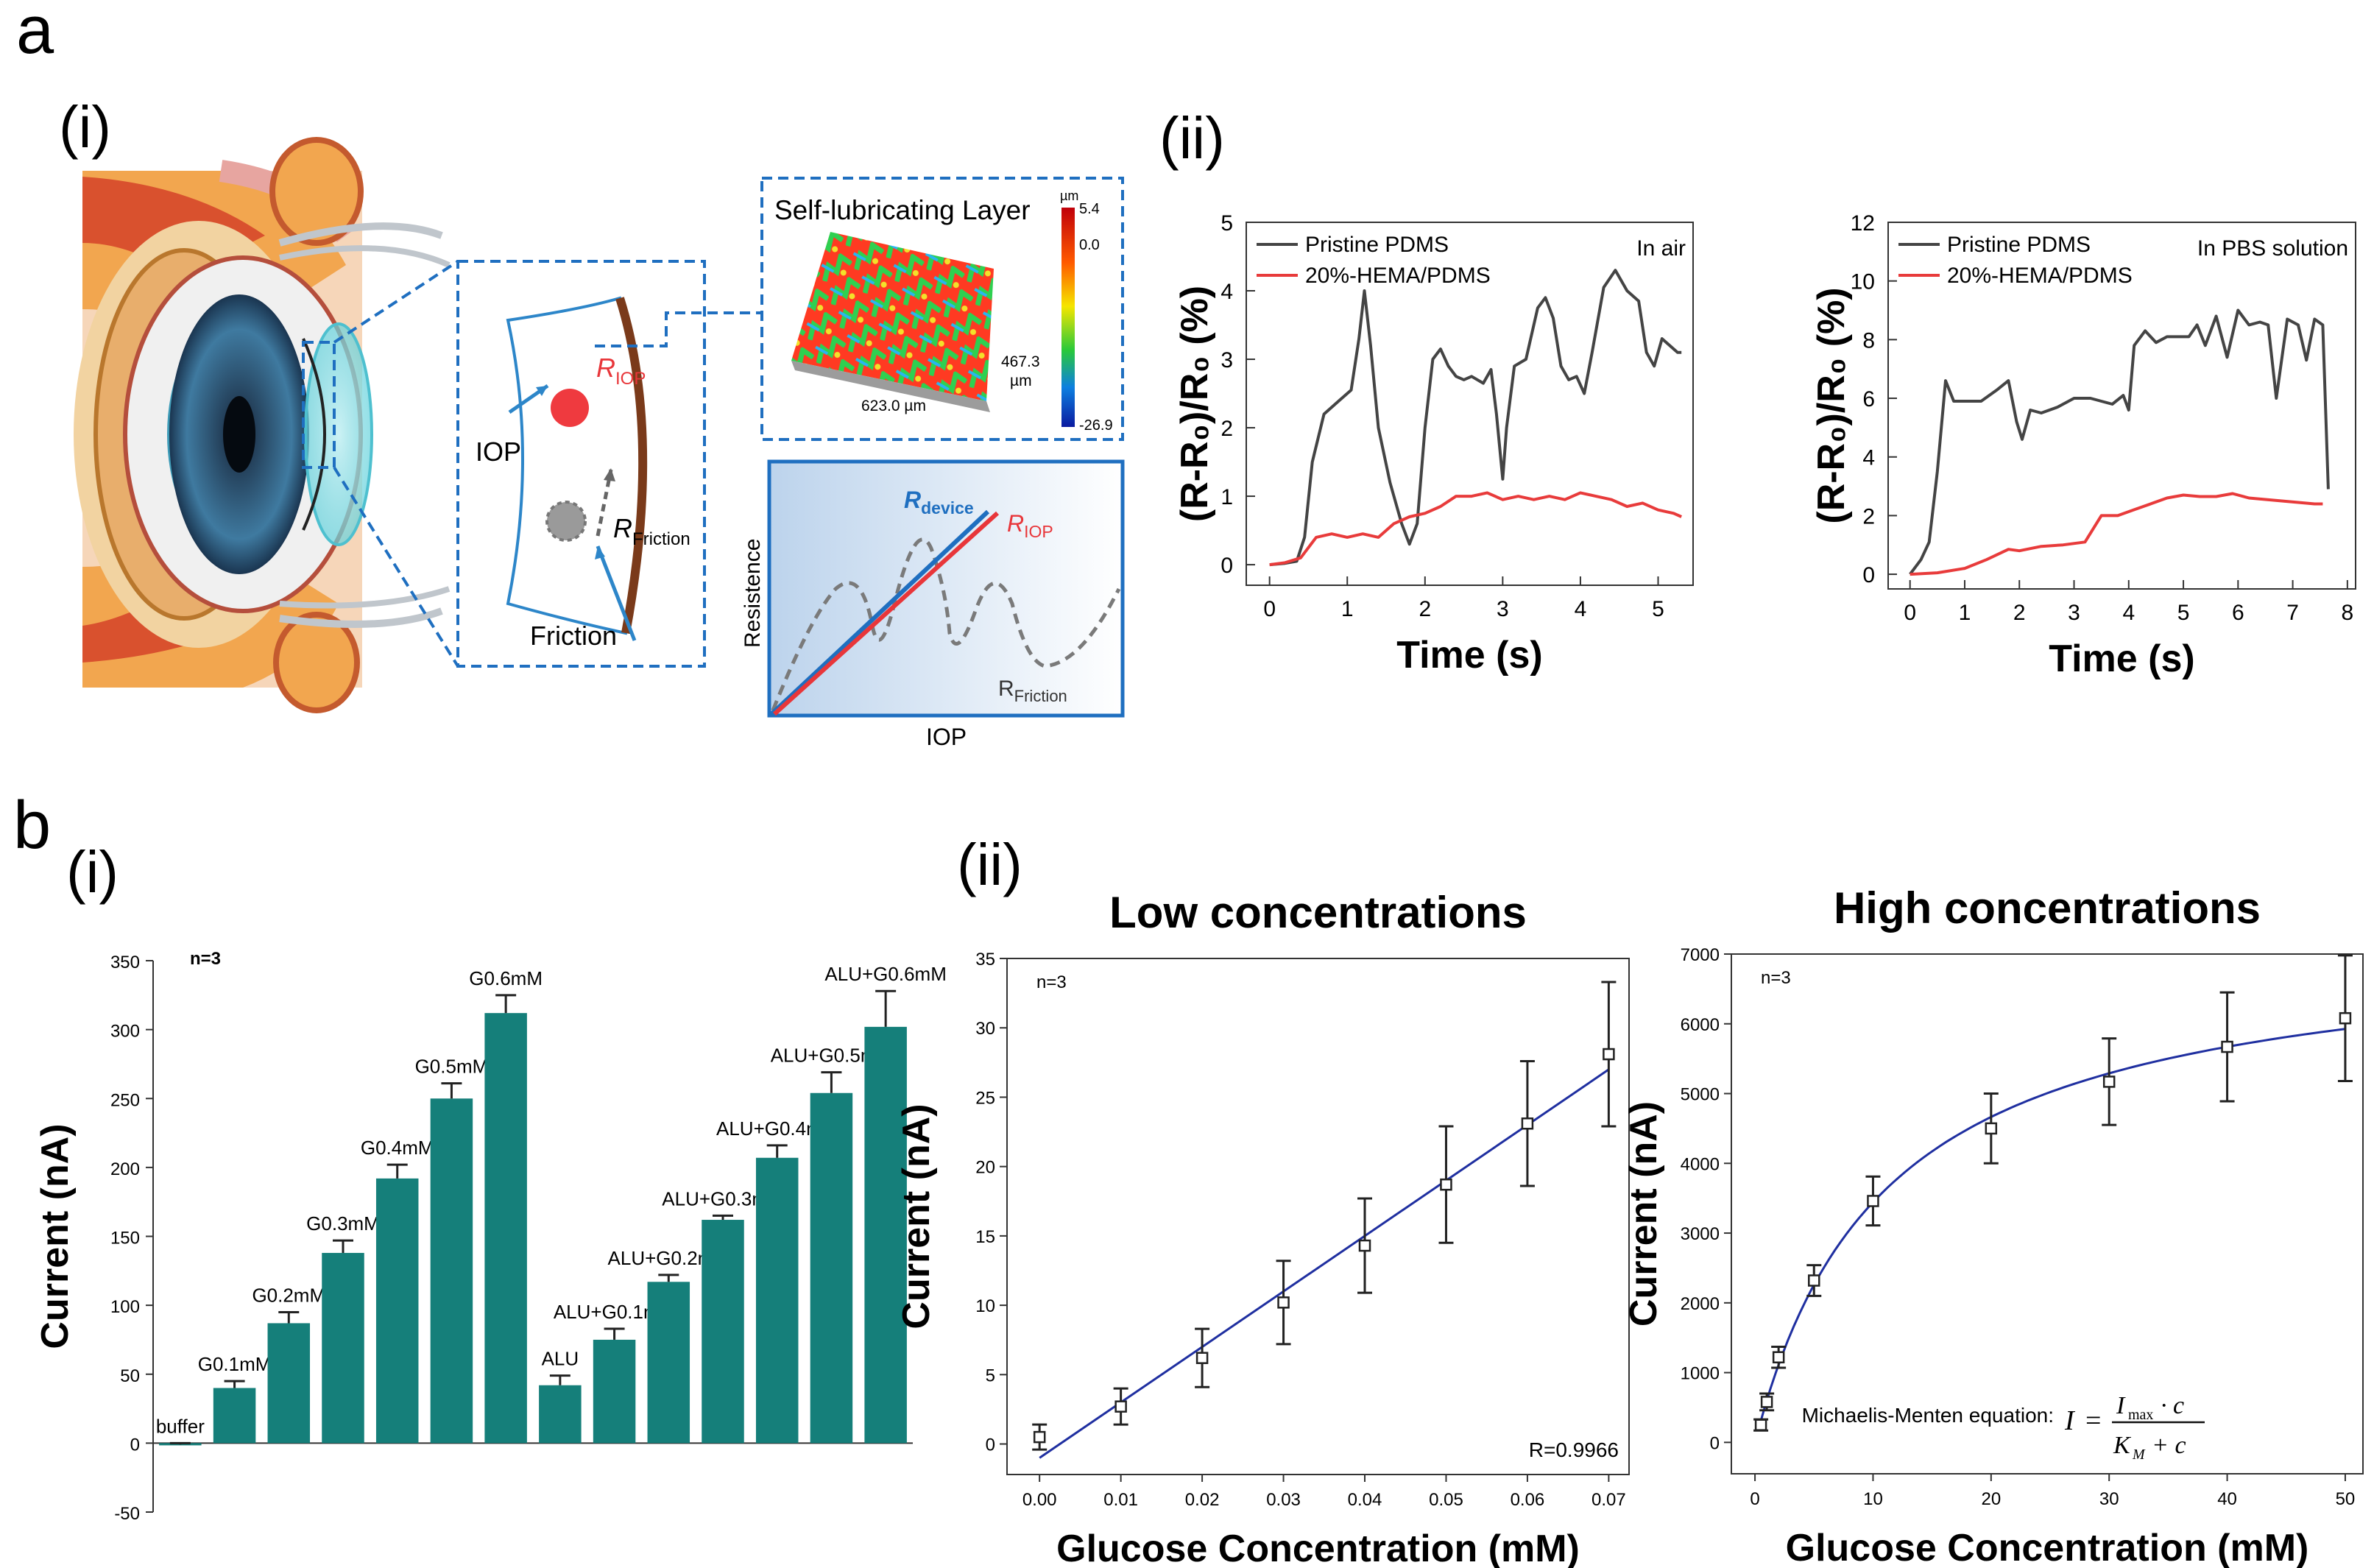 This screenshot has width=2374, height=1568. What do you see at coordinates (609, 464) in the screenshot?
I see `sensor-zoom-box: IOP Friction RIOP RFriction` at bounding box center [609, 464].